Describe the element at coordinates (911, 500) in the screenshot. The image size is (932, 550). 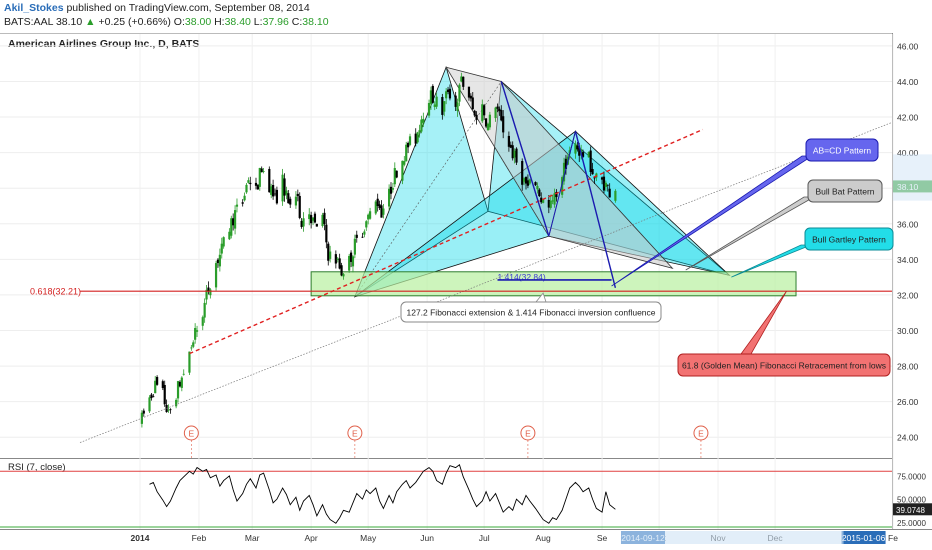
I see `rsi-tick-label: 50.0000` at that location.